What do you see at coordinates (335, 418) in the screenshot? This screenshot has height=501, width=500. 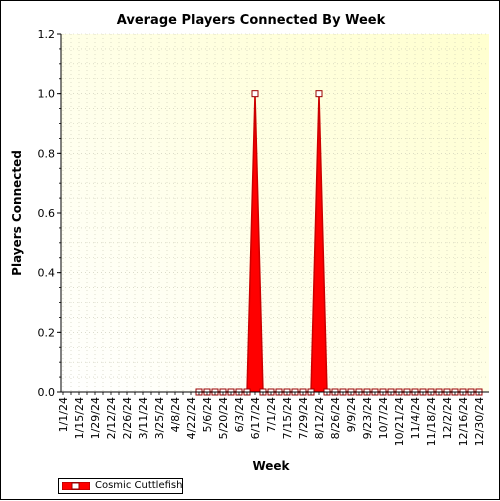 I see `x-tick-label: 8/26/24` at bounding box center [335, 418].